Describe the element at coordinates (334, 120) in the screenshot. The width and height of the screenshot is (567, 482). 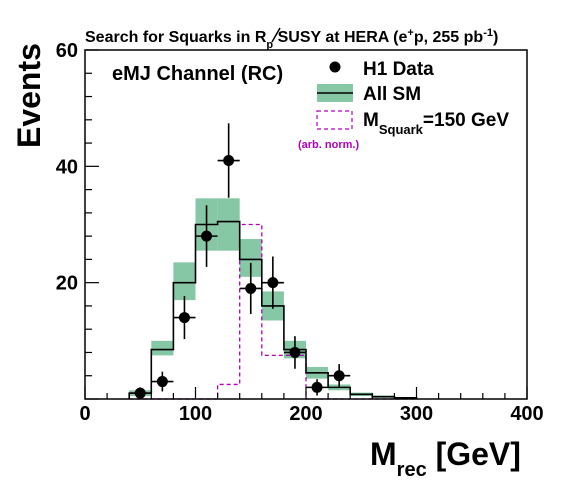
I see `legend-signal-swatch` at that location.